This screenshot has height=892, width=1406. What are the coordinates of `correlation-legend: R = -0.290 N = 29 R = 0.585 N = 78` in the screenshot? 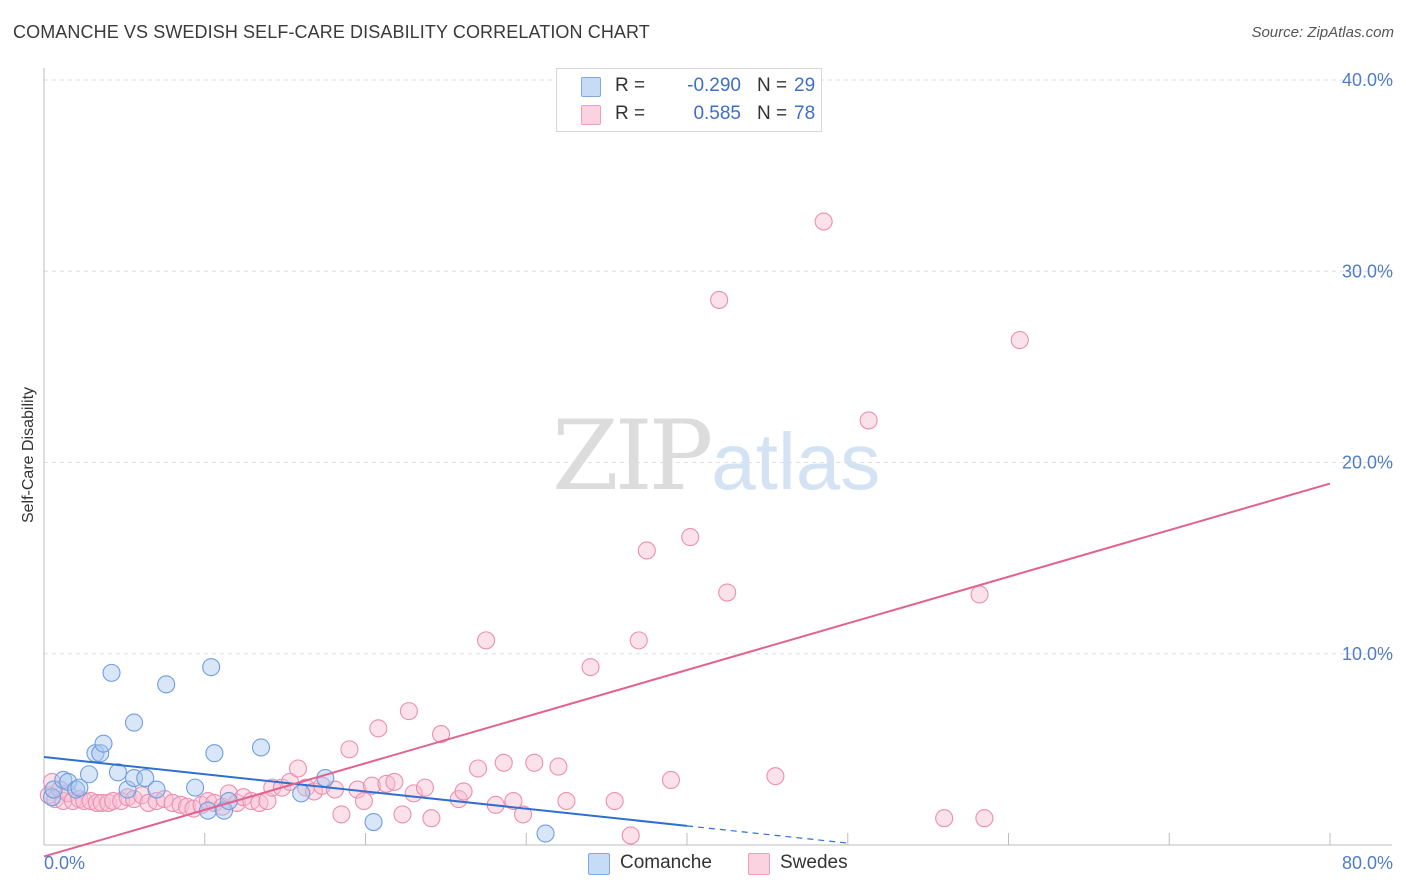 It's located at (689, 100).